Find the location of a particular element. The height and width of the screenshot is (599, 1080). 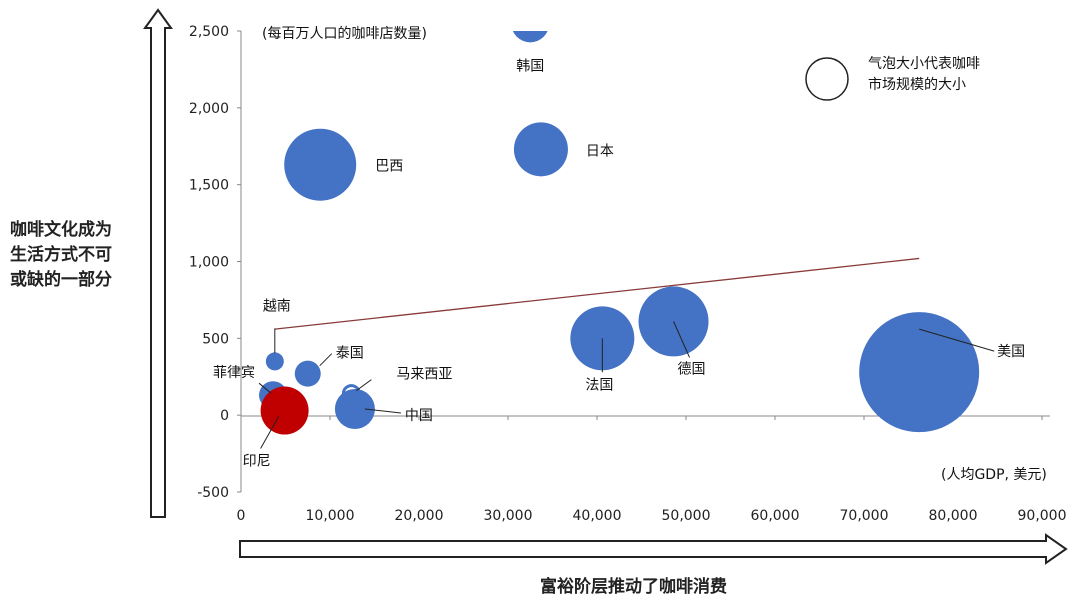

bubble-label: 印尼 is located at coordinates (257, 462).